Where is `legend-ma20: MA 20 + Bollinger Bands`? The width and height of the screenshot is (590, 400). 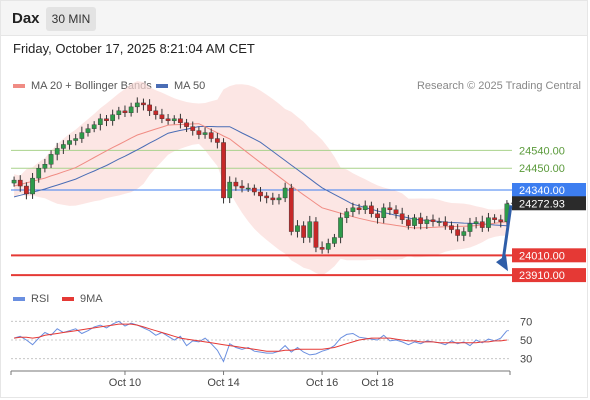
legend-ma20: MA 20 + Bollinger Bands is located at coordinates (82, 86).